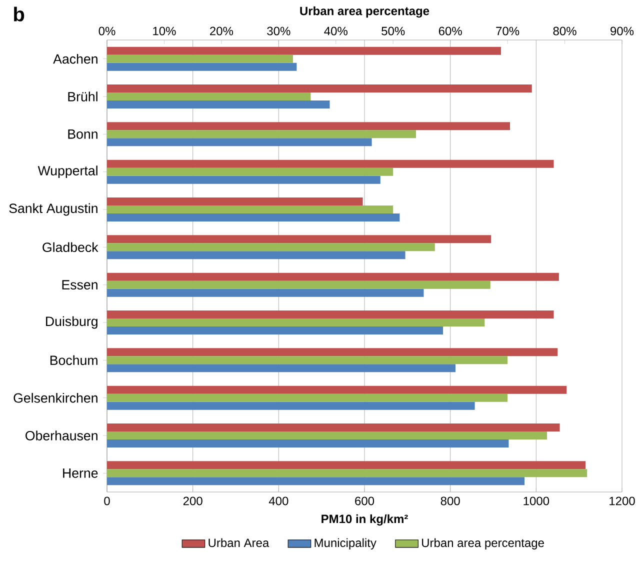 The width and height of the screenshot is (639, 579). Describe the element at coordinates (278, 501) in the screenshot. I see `x-tick-label: 400` at that location.